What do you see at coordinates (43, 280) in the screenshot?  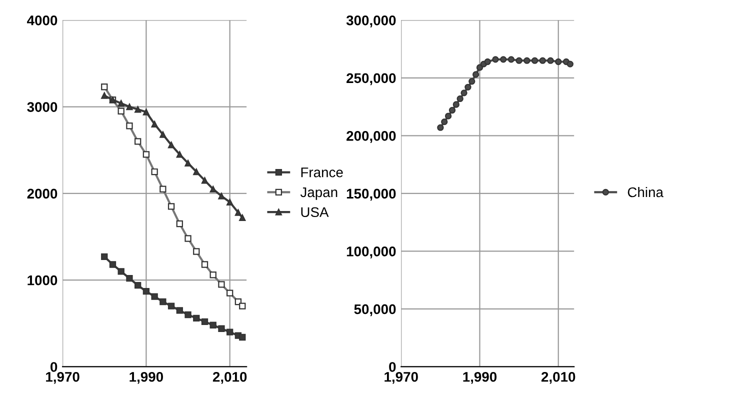 I see `y-tick-label: 1000` at bounding box center [43, 280].